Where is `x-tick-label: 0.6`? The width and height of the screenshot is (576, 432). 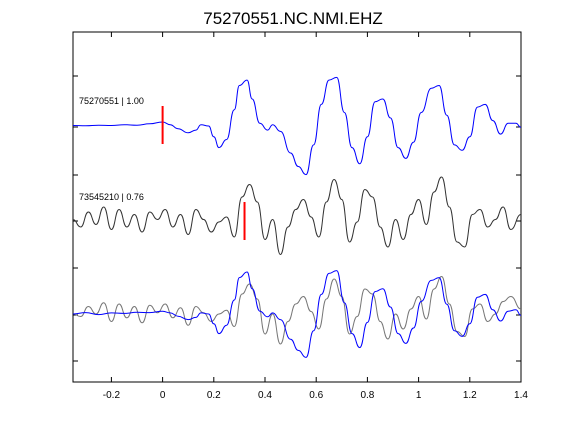
x-tick-label: 0.6 is located at coordinates (316, 395).